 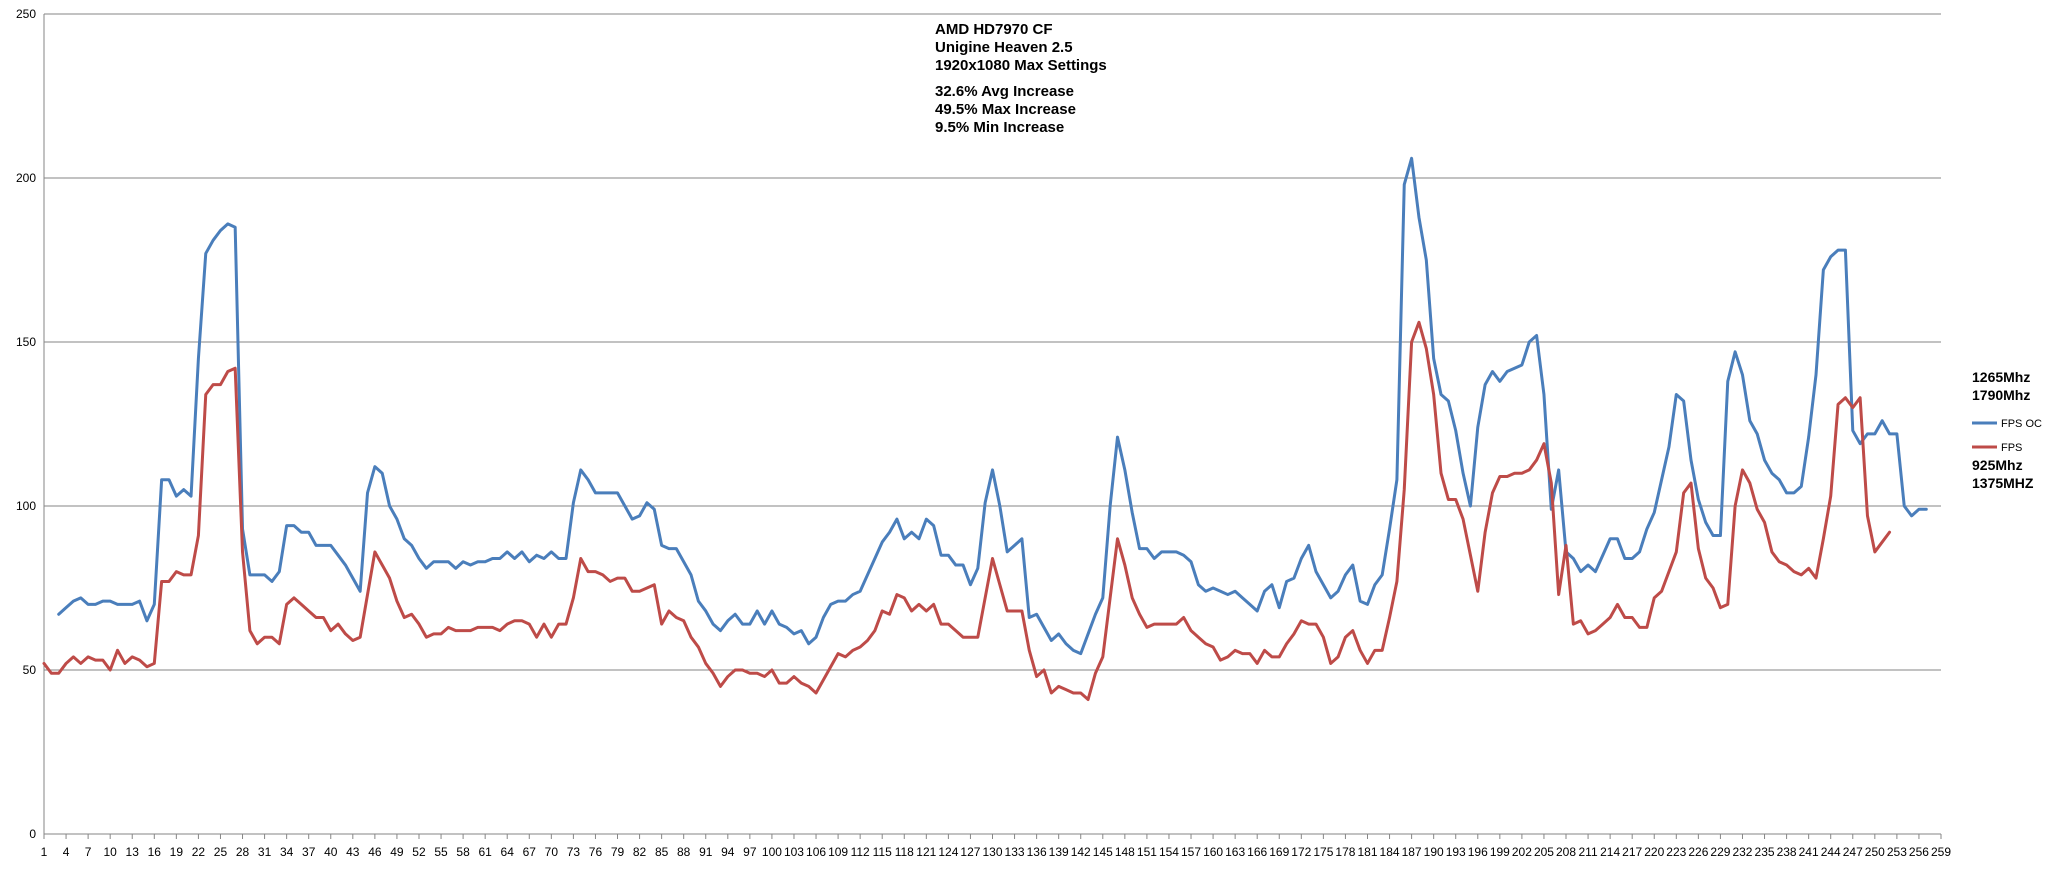 I want to click on x-tick-label: 43, so click(x=353, y=852).